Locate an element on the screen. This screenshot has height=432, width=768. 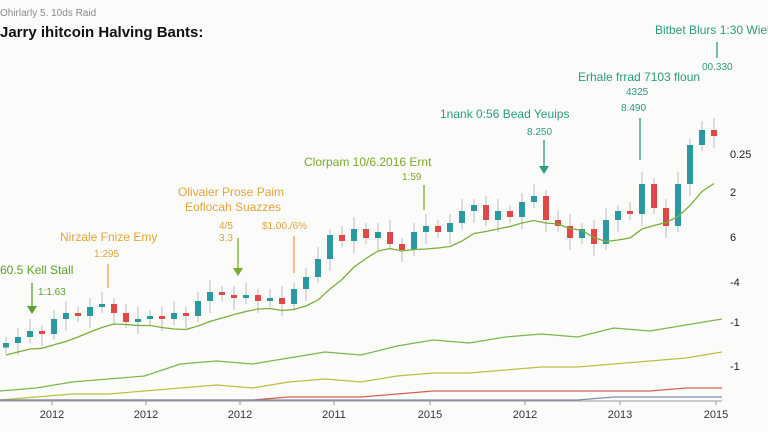
chart-subtitle: Ohirlarly 5. 10ds Raid is located at coordinates (48, 13).